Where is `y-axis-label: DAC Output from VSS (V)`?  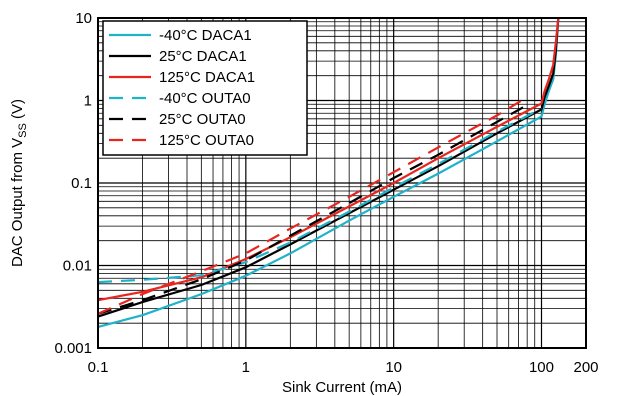 y-axis-label: DAC Output from VSS (V) is located at coordinates (19, 183).